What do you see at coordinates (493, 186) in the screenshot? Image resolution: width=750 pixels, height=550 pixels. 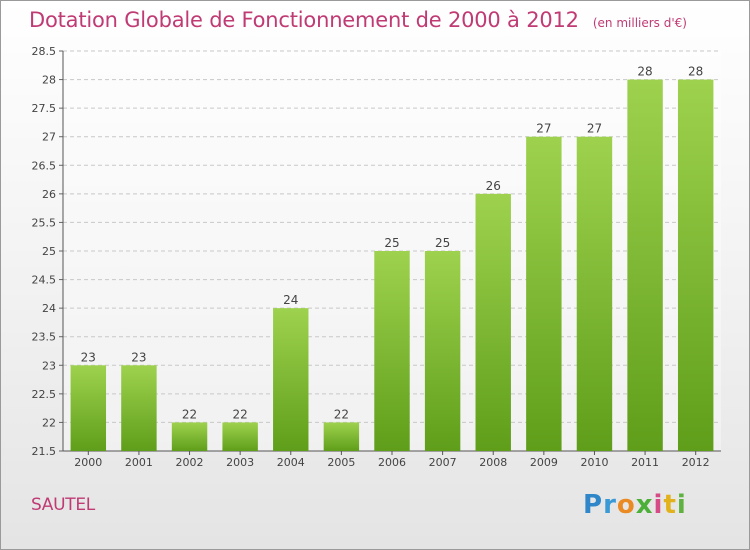 I see `bar-value-label: 26` at bounding box center [493, 186].